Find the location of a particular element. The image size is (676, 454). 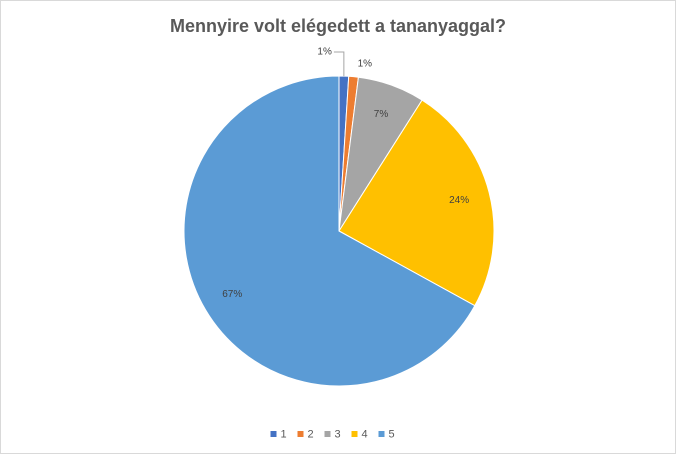

legend-label: 3 is located at coordinates (338, 434).